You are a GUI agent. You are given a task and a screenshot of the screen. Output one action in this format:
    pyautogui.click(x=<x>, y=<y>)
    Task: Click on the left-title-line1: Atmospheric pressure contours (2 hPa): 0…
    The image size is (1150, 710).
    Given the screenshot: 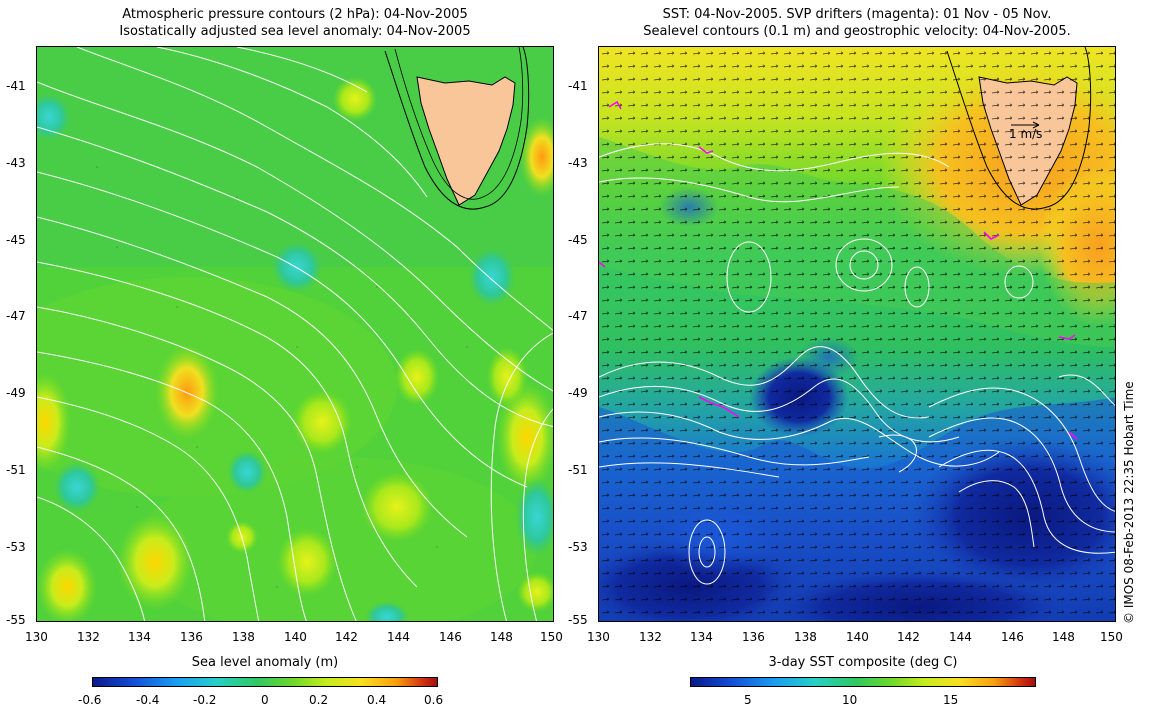 What is the action you would take?
    pyautogui.click(x=295, y=14)
    